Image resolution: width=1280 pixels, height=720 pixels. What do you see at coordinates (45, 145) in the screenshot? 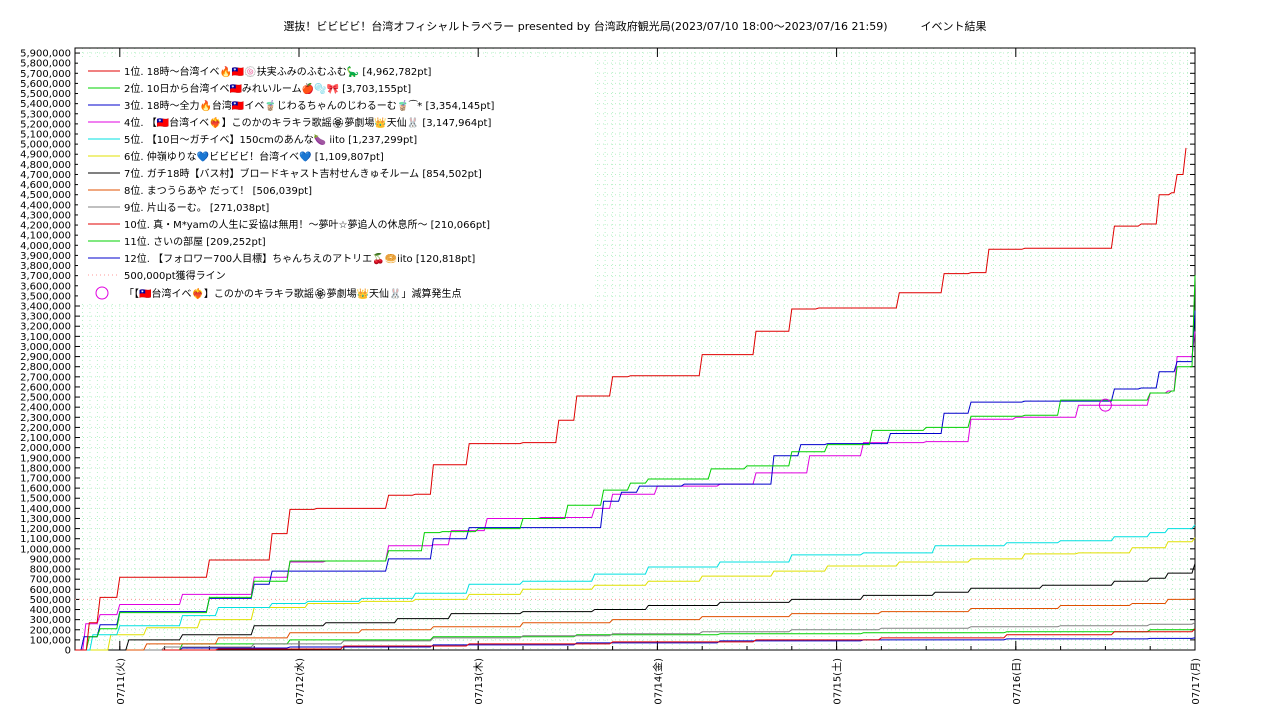
I see `y-tick-label: 5,000,000` at bounding box center [45, 145].